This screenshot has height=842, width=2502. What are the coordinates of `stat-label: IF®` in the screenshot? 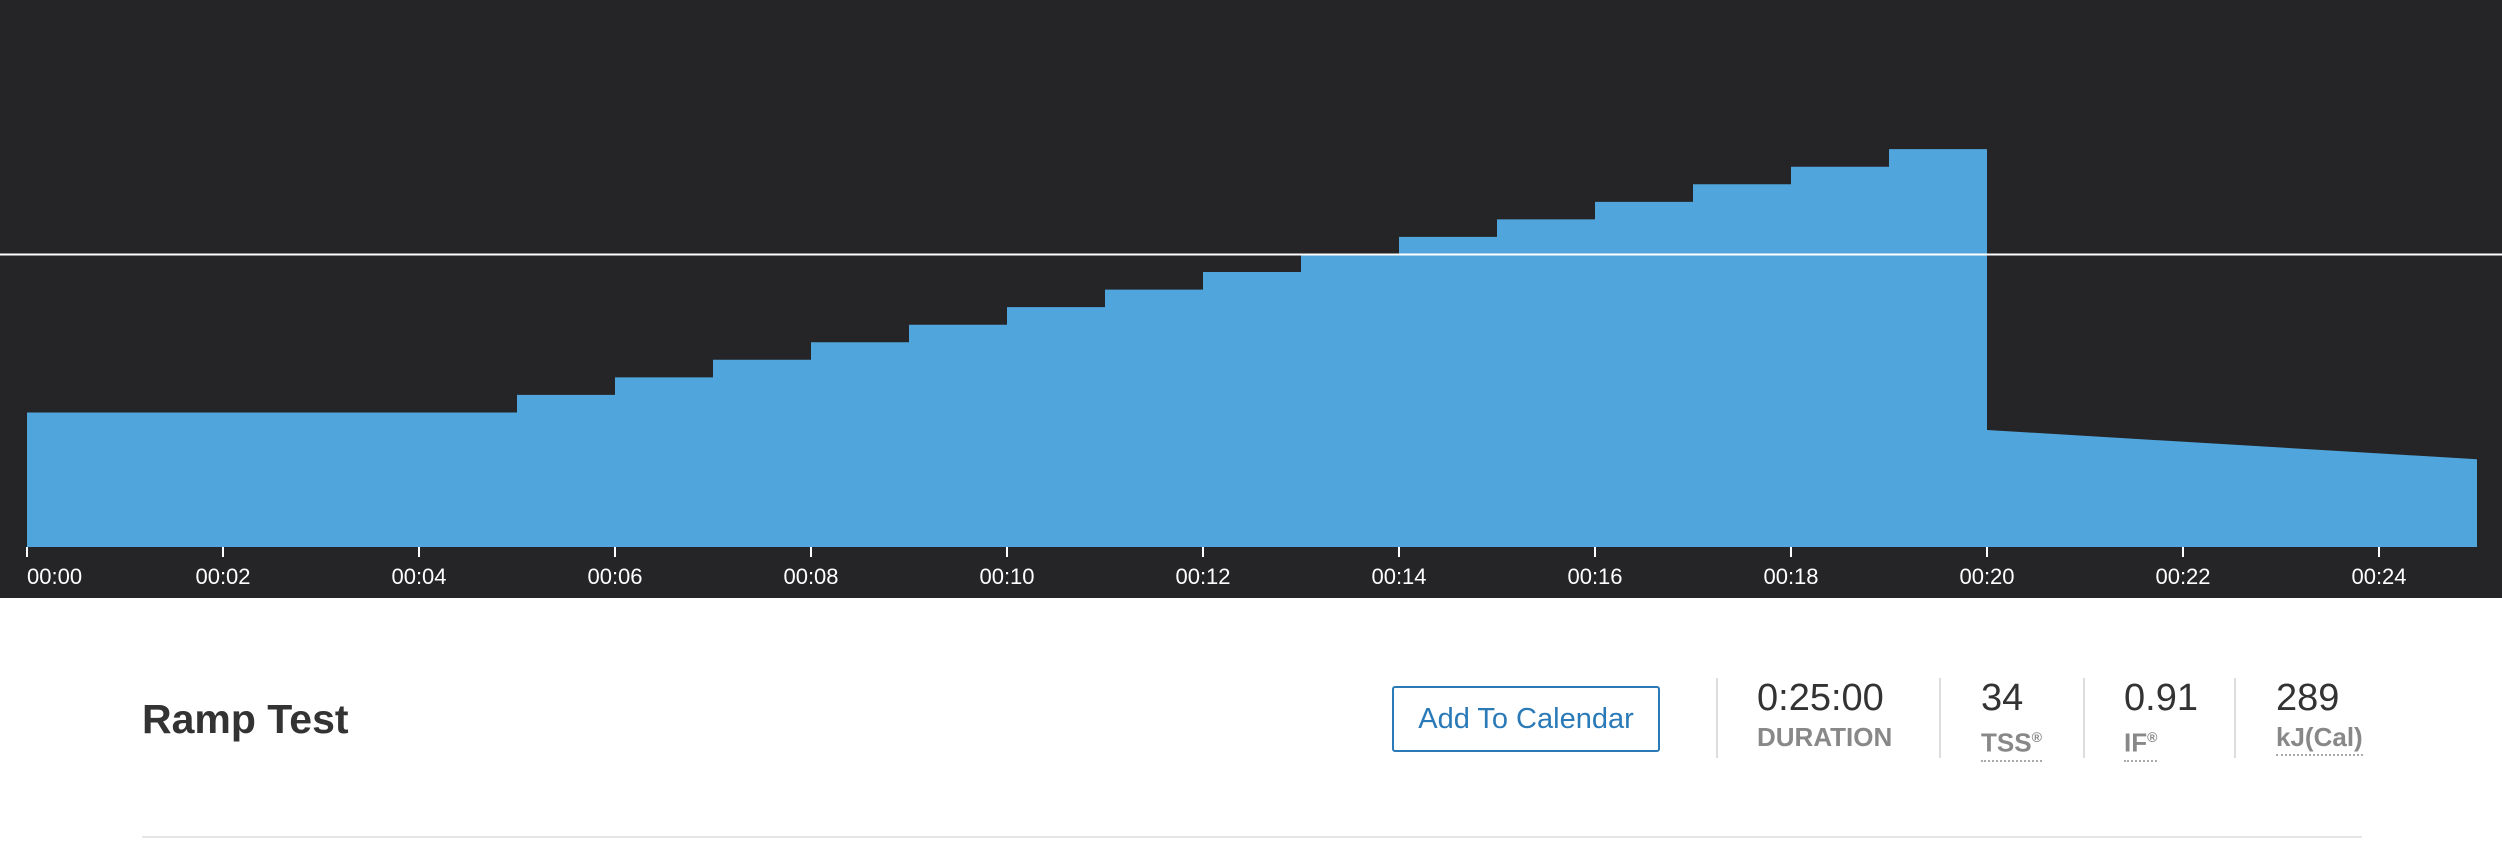 It's located at (2141, 741).